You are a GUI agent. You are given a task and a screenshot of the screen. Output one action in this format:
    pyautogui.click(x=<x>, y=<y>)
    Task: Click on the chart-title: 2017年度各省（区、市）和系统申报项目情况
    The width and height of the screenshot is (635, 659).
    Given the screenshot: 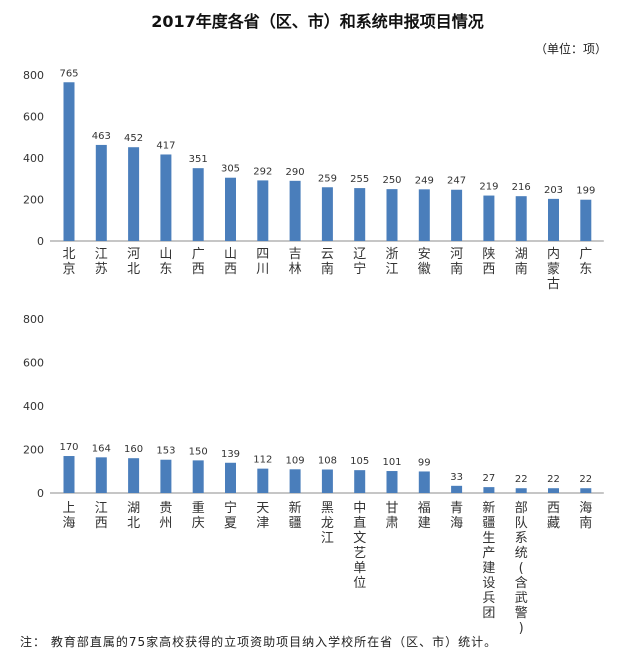 What is the action you would take?
    pyautogui.click(x=317, y=21)
    